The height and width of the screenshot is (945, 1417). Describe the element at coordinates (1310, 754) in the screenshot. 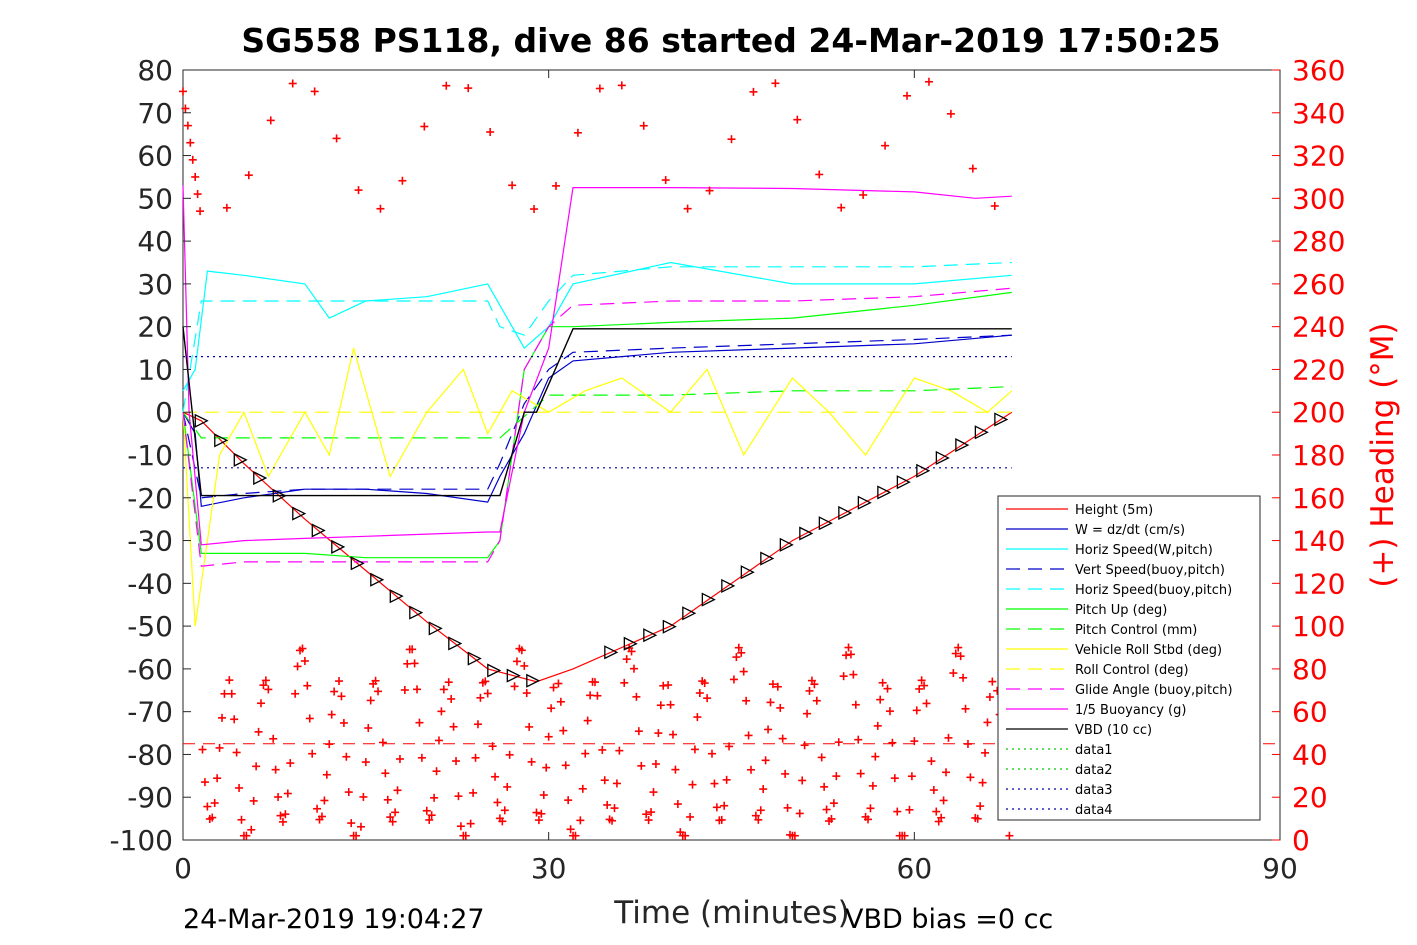

I see `y-right-tick-label: 40` at that location.